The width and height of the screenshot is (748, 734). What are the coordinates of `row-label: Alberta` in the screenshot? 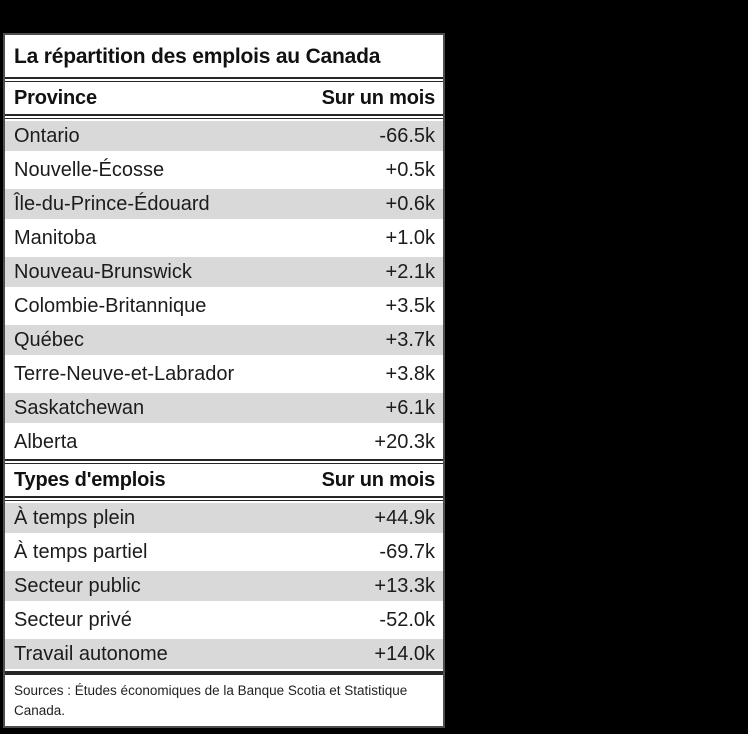 It's located at (46, 441).